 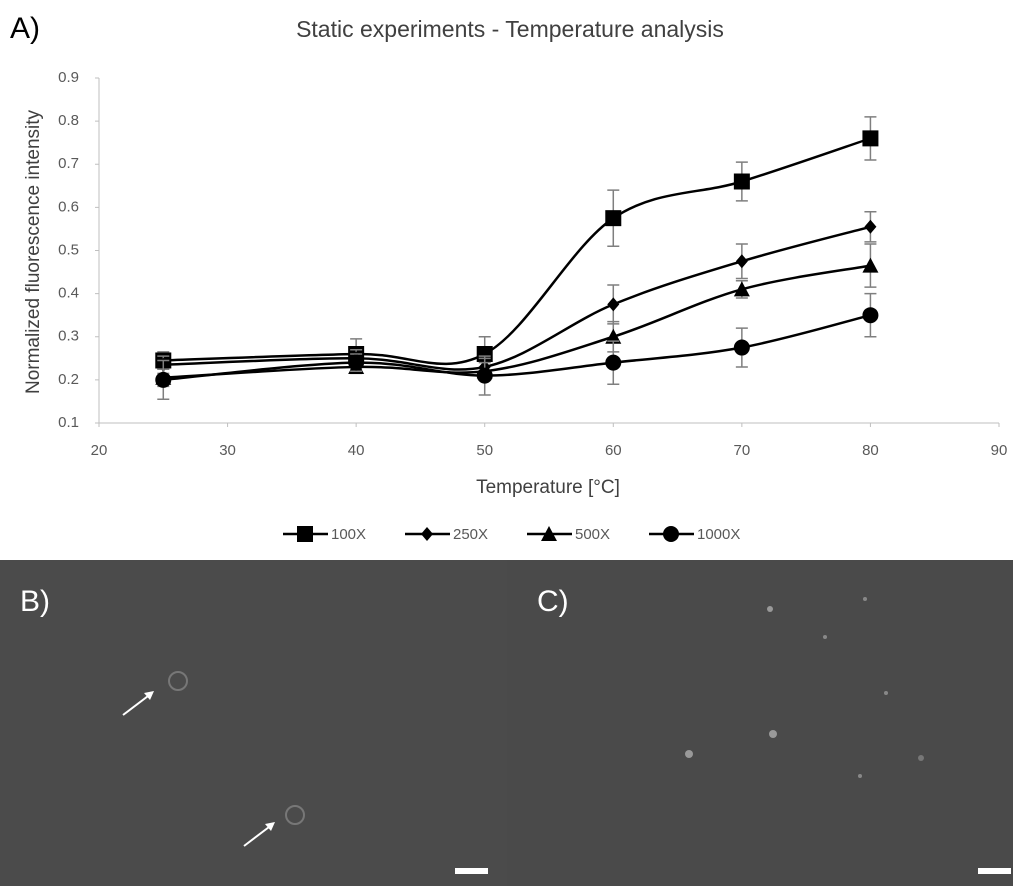 What do you see at coordinates (68, 293) in the screenshot?
I see `y-tick-label: 0.4` at bounding box center [68, 293].